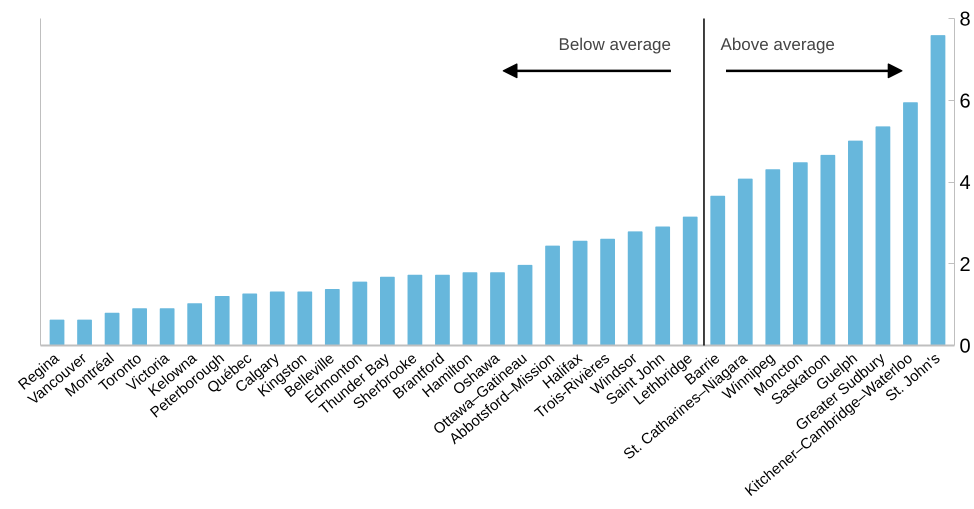 The image size is (974, 509). Describe the element at coordinates (965, 265) in the screenshot. I see `y-tick-label: 2` at that location.